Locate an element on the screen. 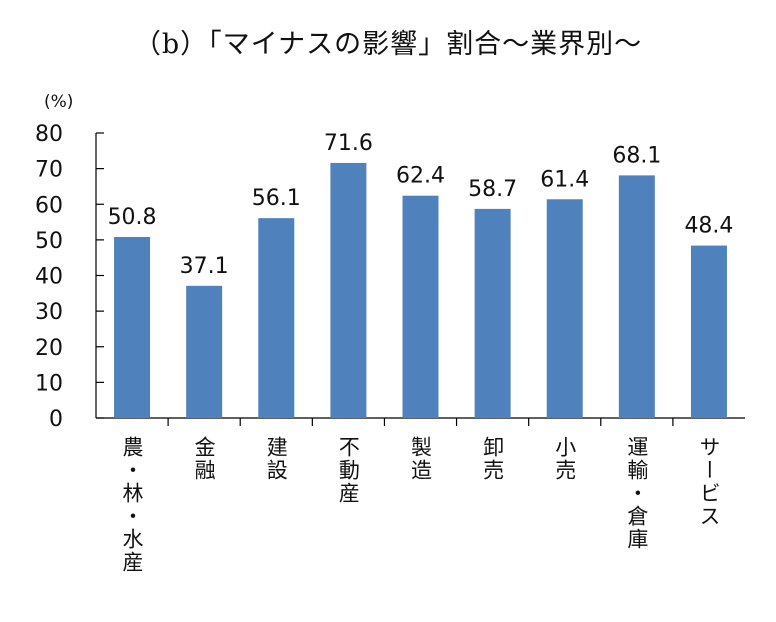 The width and height of the screenshot is (776, 622). category-label: 建設 is located at coordinates (276, 459).